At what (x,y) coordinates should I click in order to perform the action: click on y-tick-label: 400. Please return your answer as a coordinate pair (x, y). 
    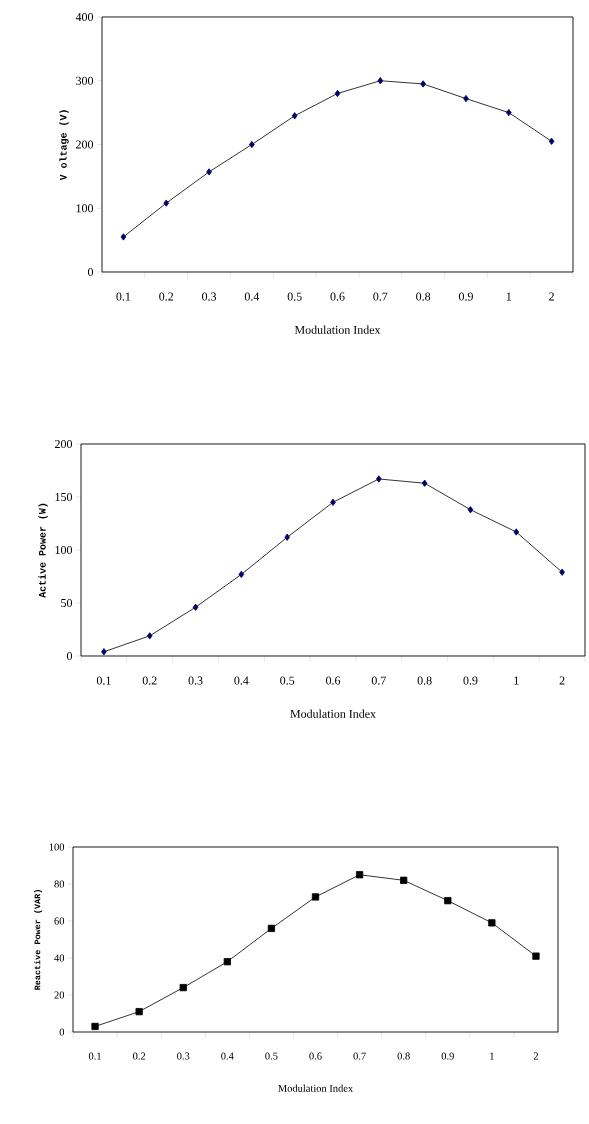
    Looking at the image, I should click on (84, 17).